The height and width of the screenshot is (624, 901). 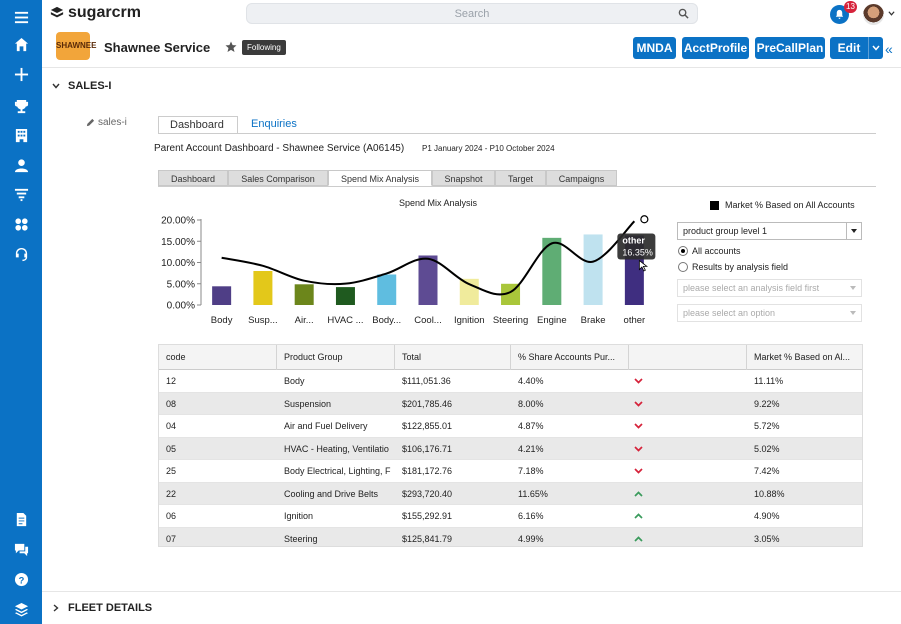 What do you see at coordinates (709, 251) in the screenshot?
I see `radio-all-accounts: All accounts` at bounding box center [709, 251].